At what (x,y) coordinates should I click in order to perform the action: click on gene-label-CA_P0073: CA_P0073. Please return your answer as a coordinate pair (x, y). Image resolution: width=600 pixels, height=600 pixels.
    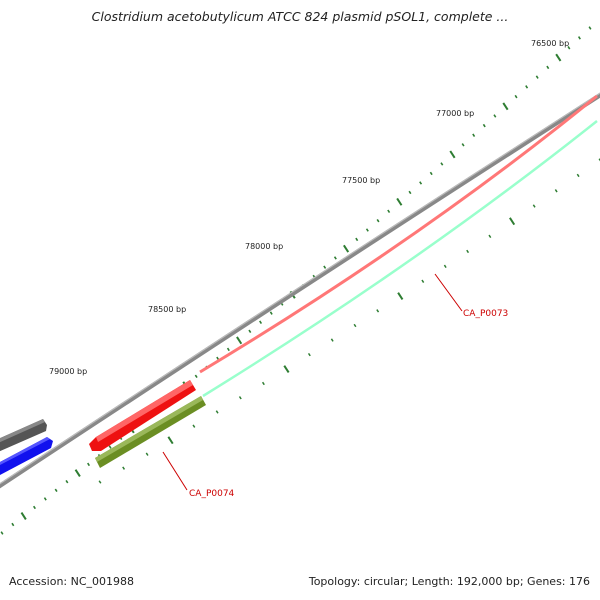
    Looking at the image, I should click on (485, 314).